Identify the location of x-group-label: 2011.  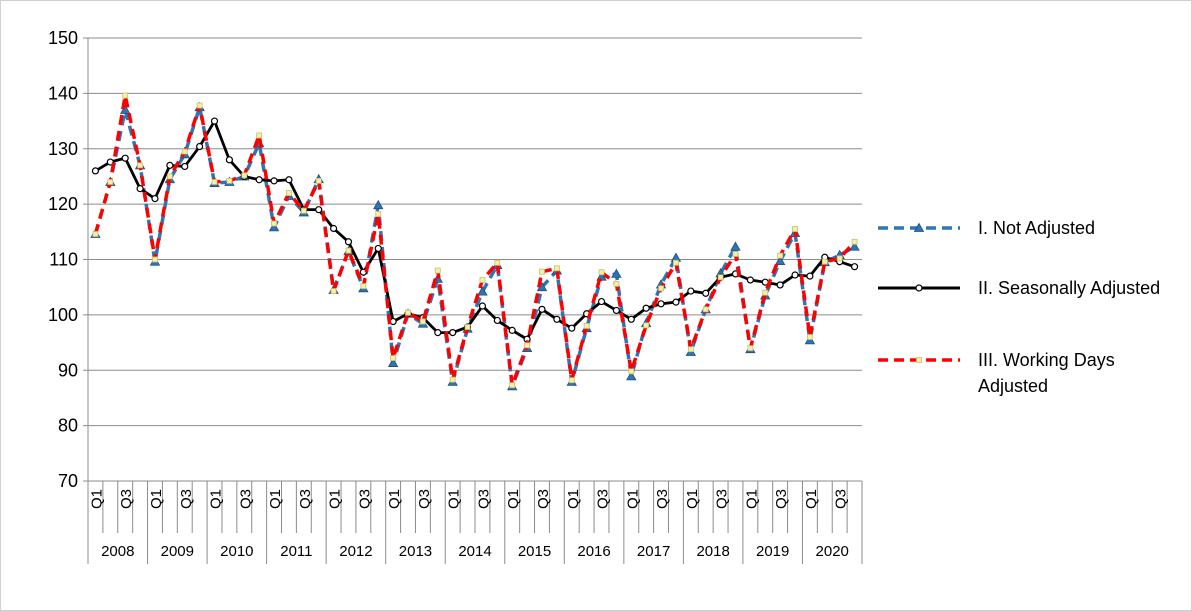
(296, 551).